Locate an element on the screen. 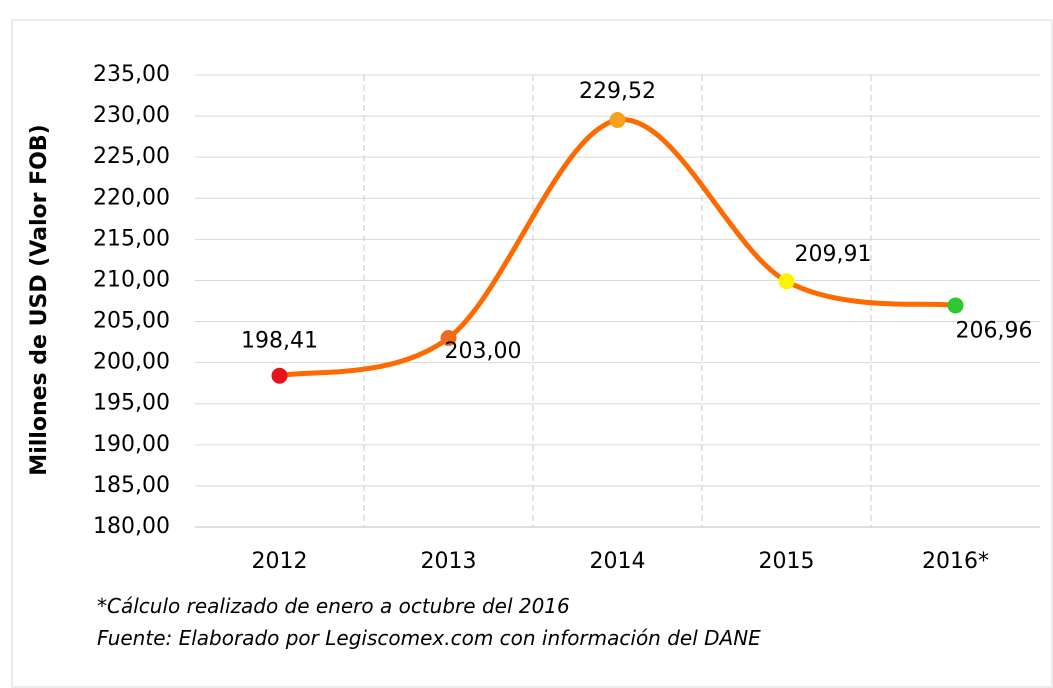 The image size is (1053, 688). y-tick-label: 225,00 is located at coordinates (131, 156).